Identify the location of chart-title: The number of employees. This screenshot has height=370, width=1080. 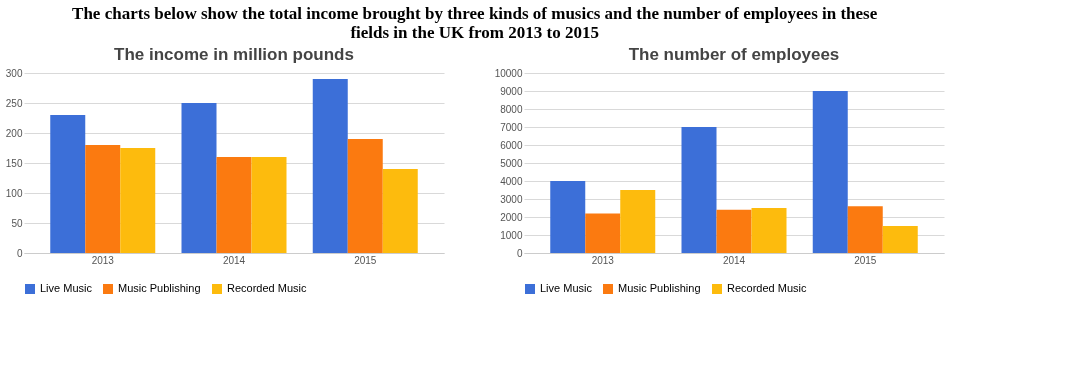
(734, 54).